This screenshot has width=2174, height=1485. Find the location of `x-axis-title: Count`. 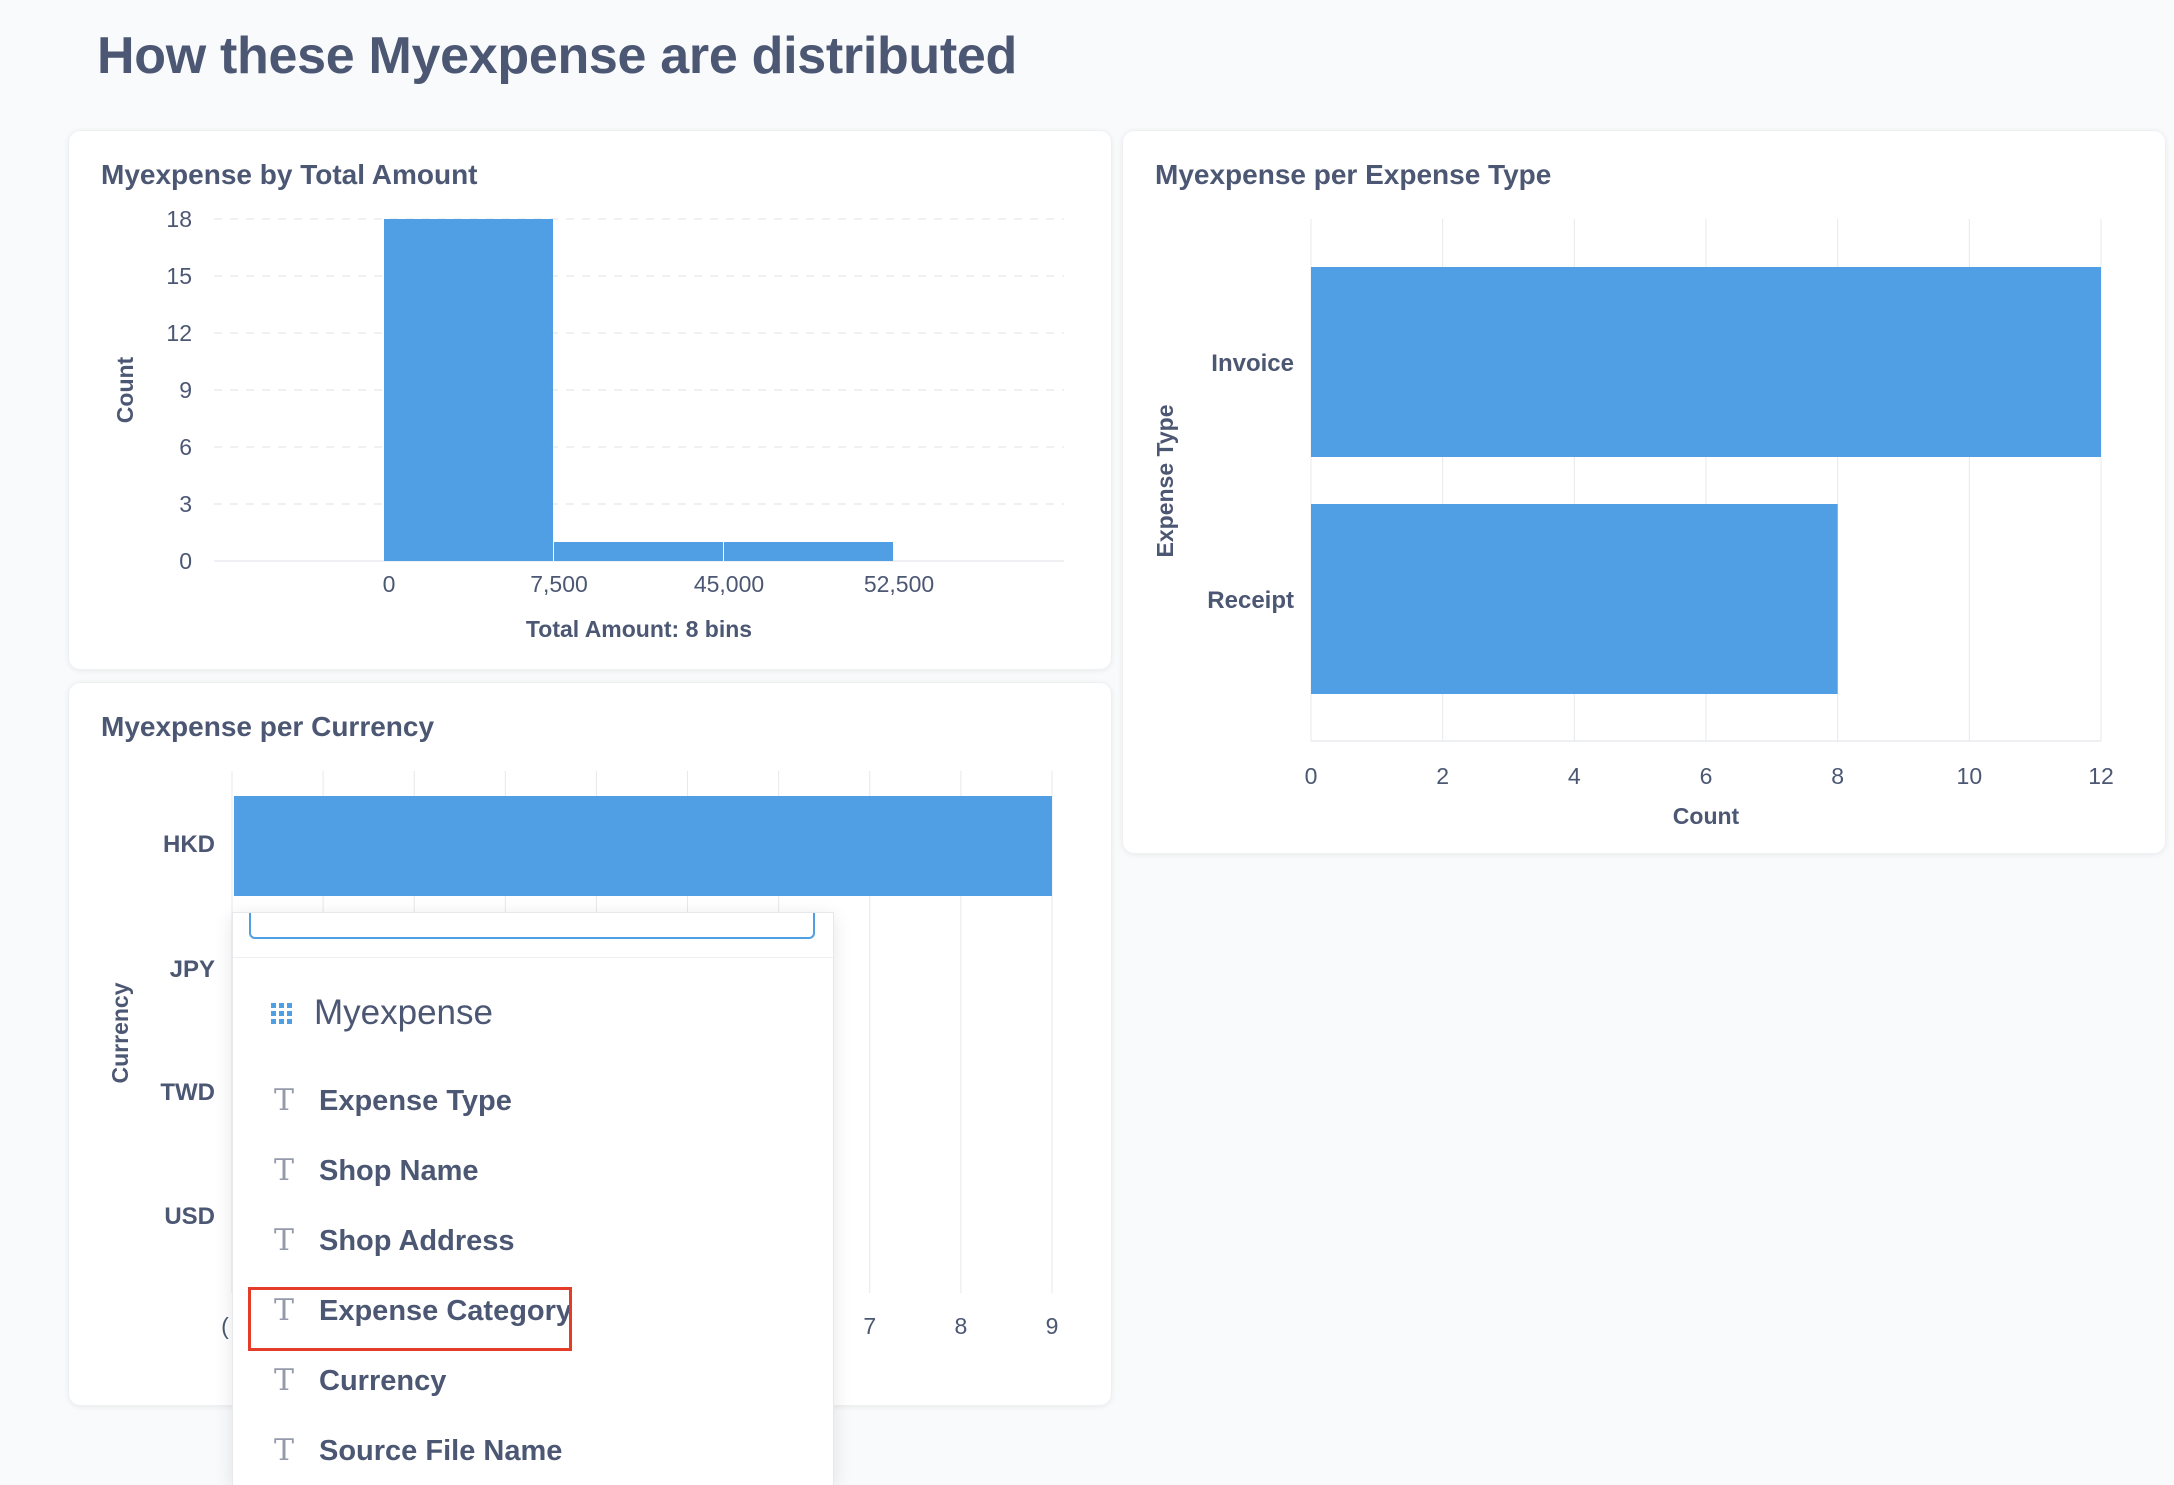

x-axis-title: Count is located at coordinates (1706, 816).